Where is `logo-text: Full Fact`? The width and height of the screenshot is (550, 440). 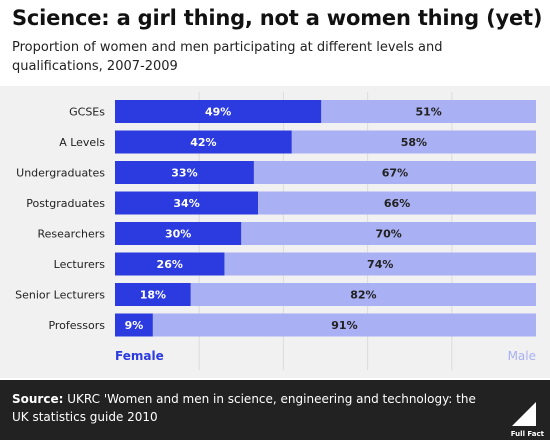 logo-text: Full Fact is located at coordinates (527, 434).